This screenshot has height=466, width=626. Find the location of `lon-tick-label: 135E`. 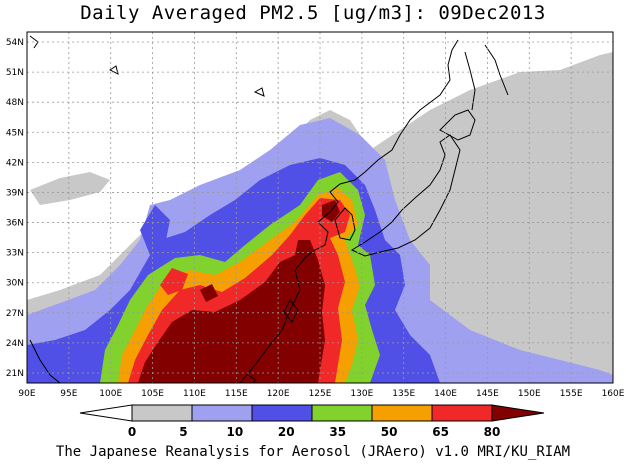

lon-tick-label: 135E is located at coordinates (403, 394).